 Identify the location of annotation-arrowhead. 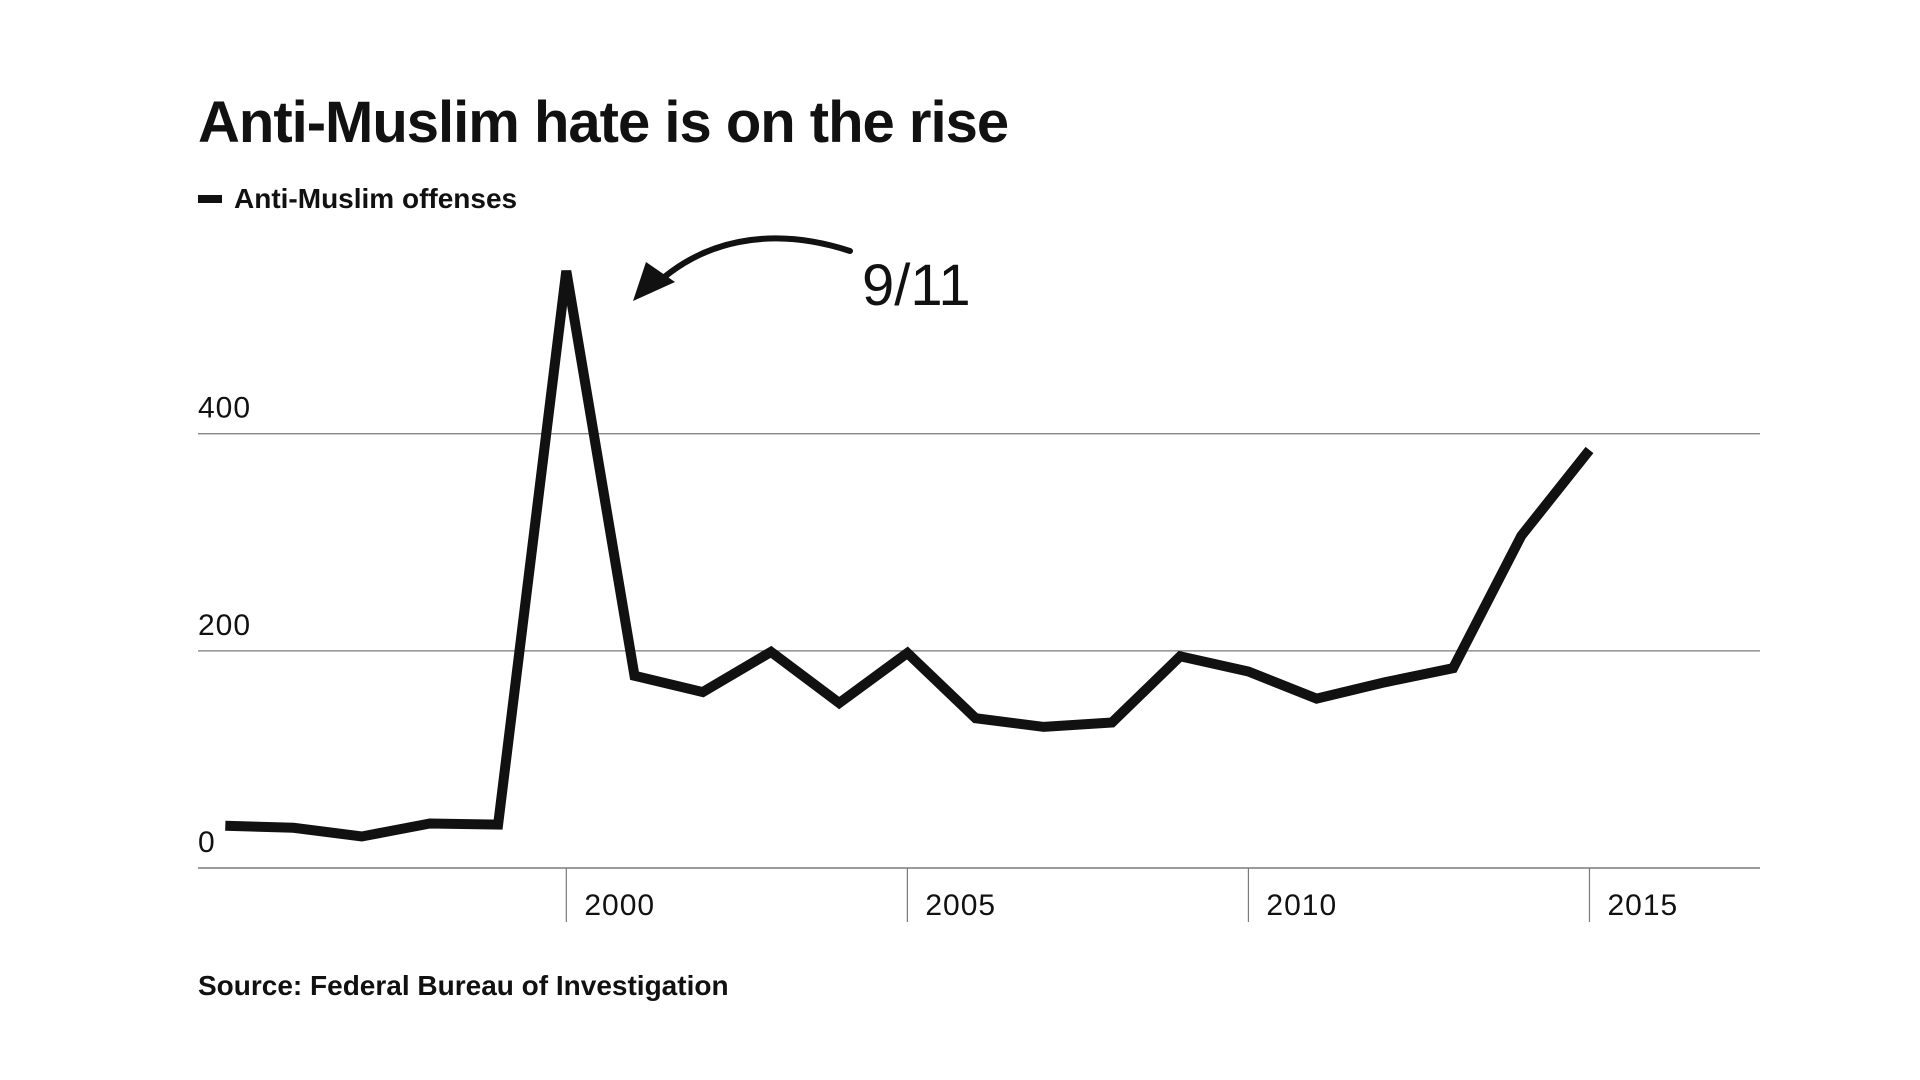
(654, 281).